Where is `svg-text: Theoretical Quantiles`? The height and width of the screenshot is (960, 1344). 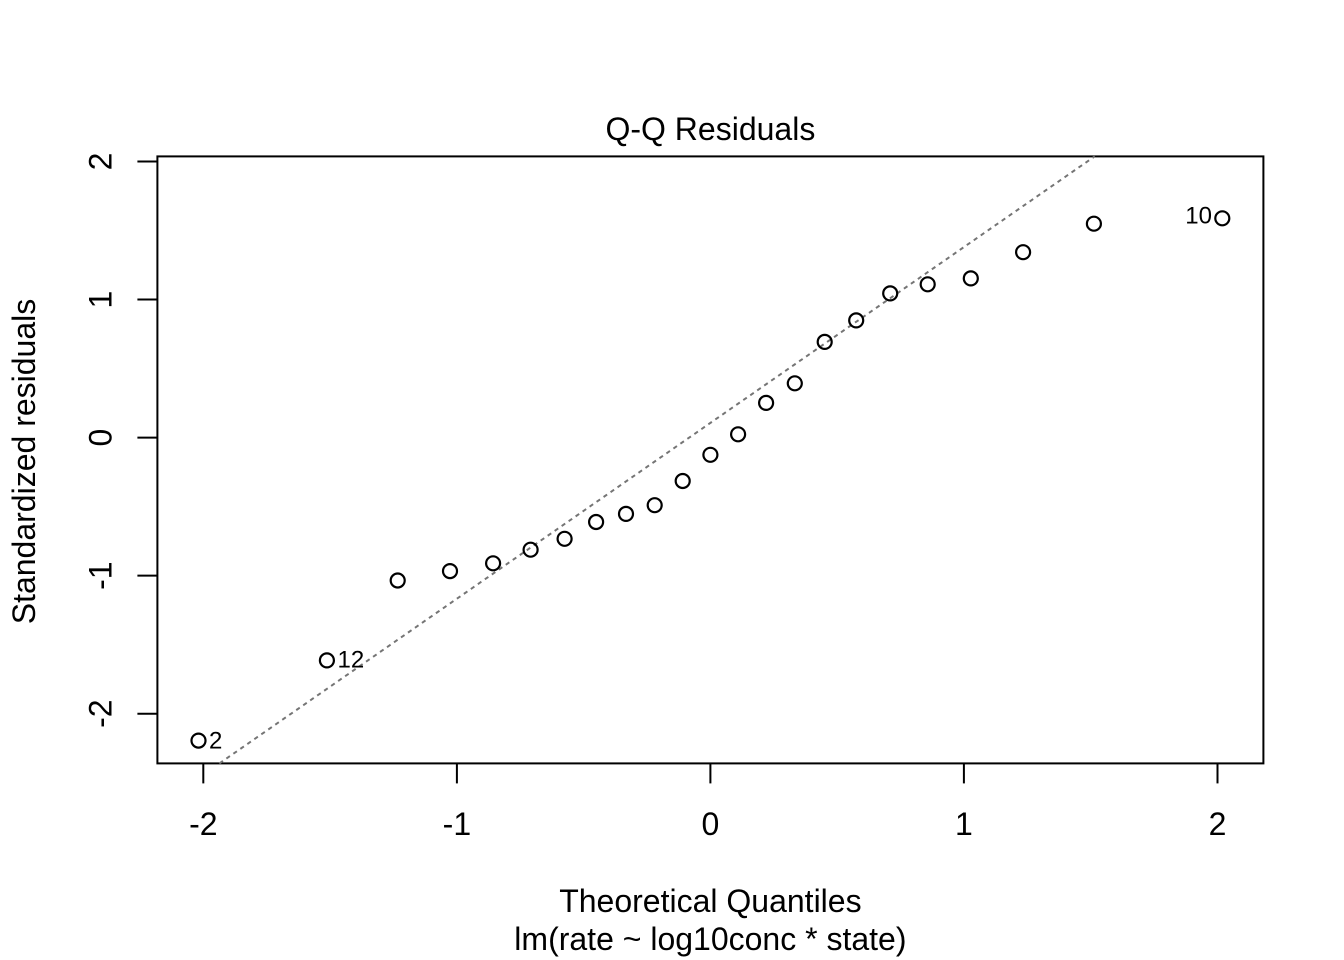
svg-text: Theoretical Quantiles is located at coordinates (710, 901).